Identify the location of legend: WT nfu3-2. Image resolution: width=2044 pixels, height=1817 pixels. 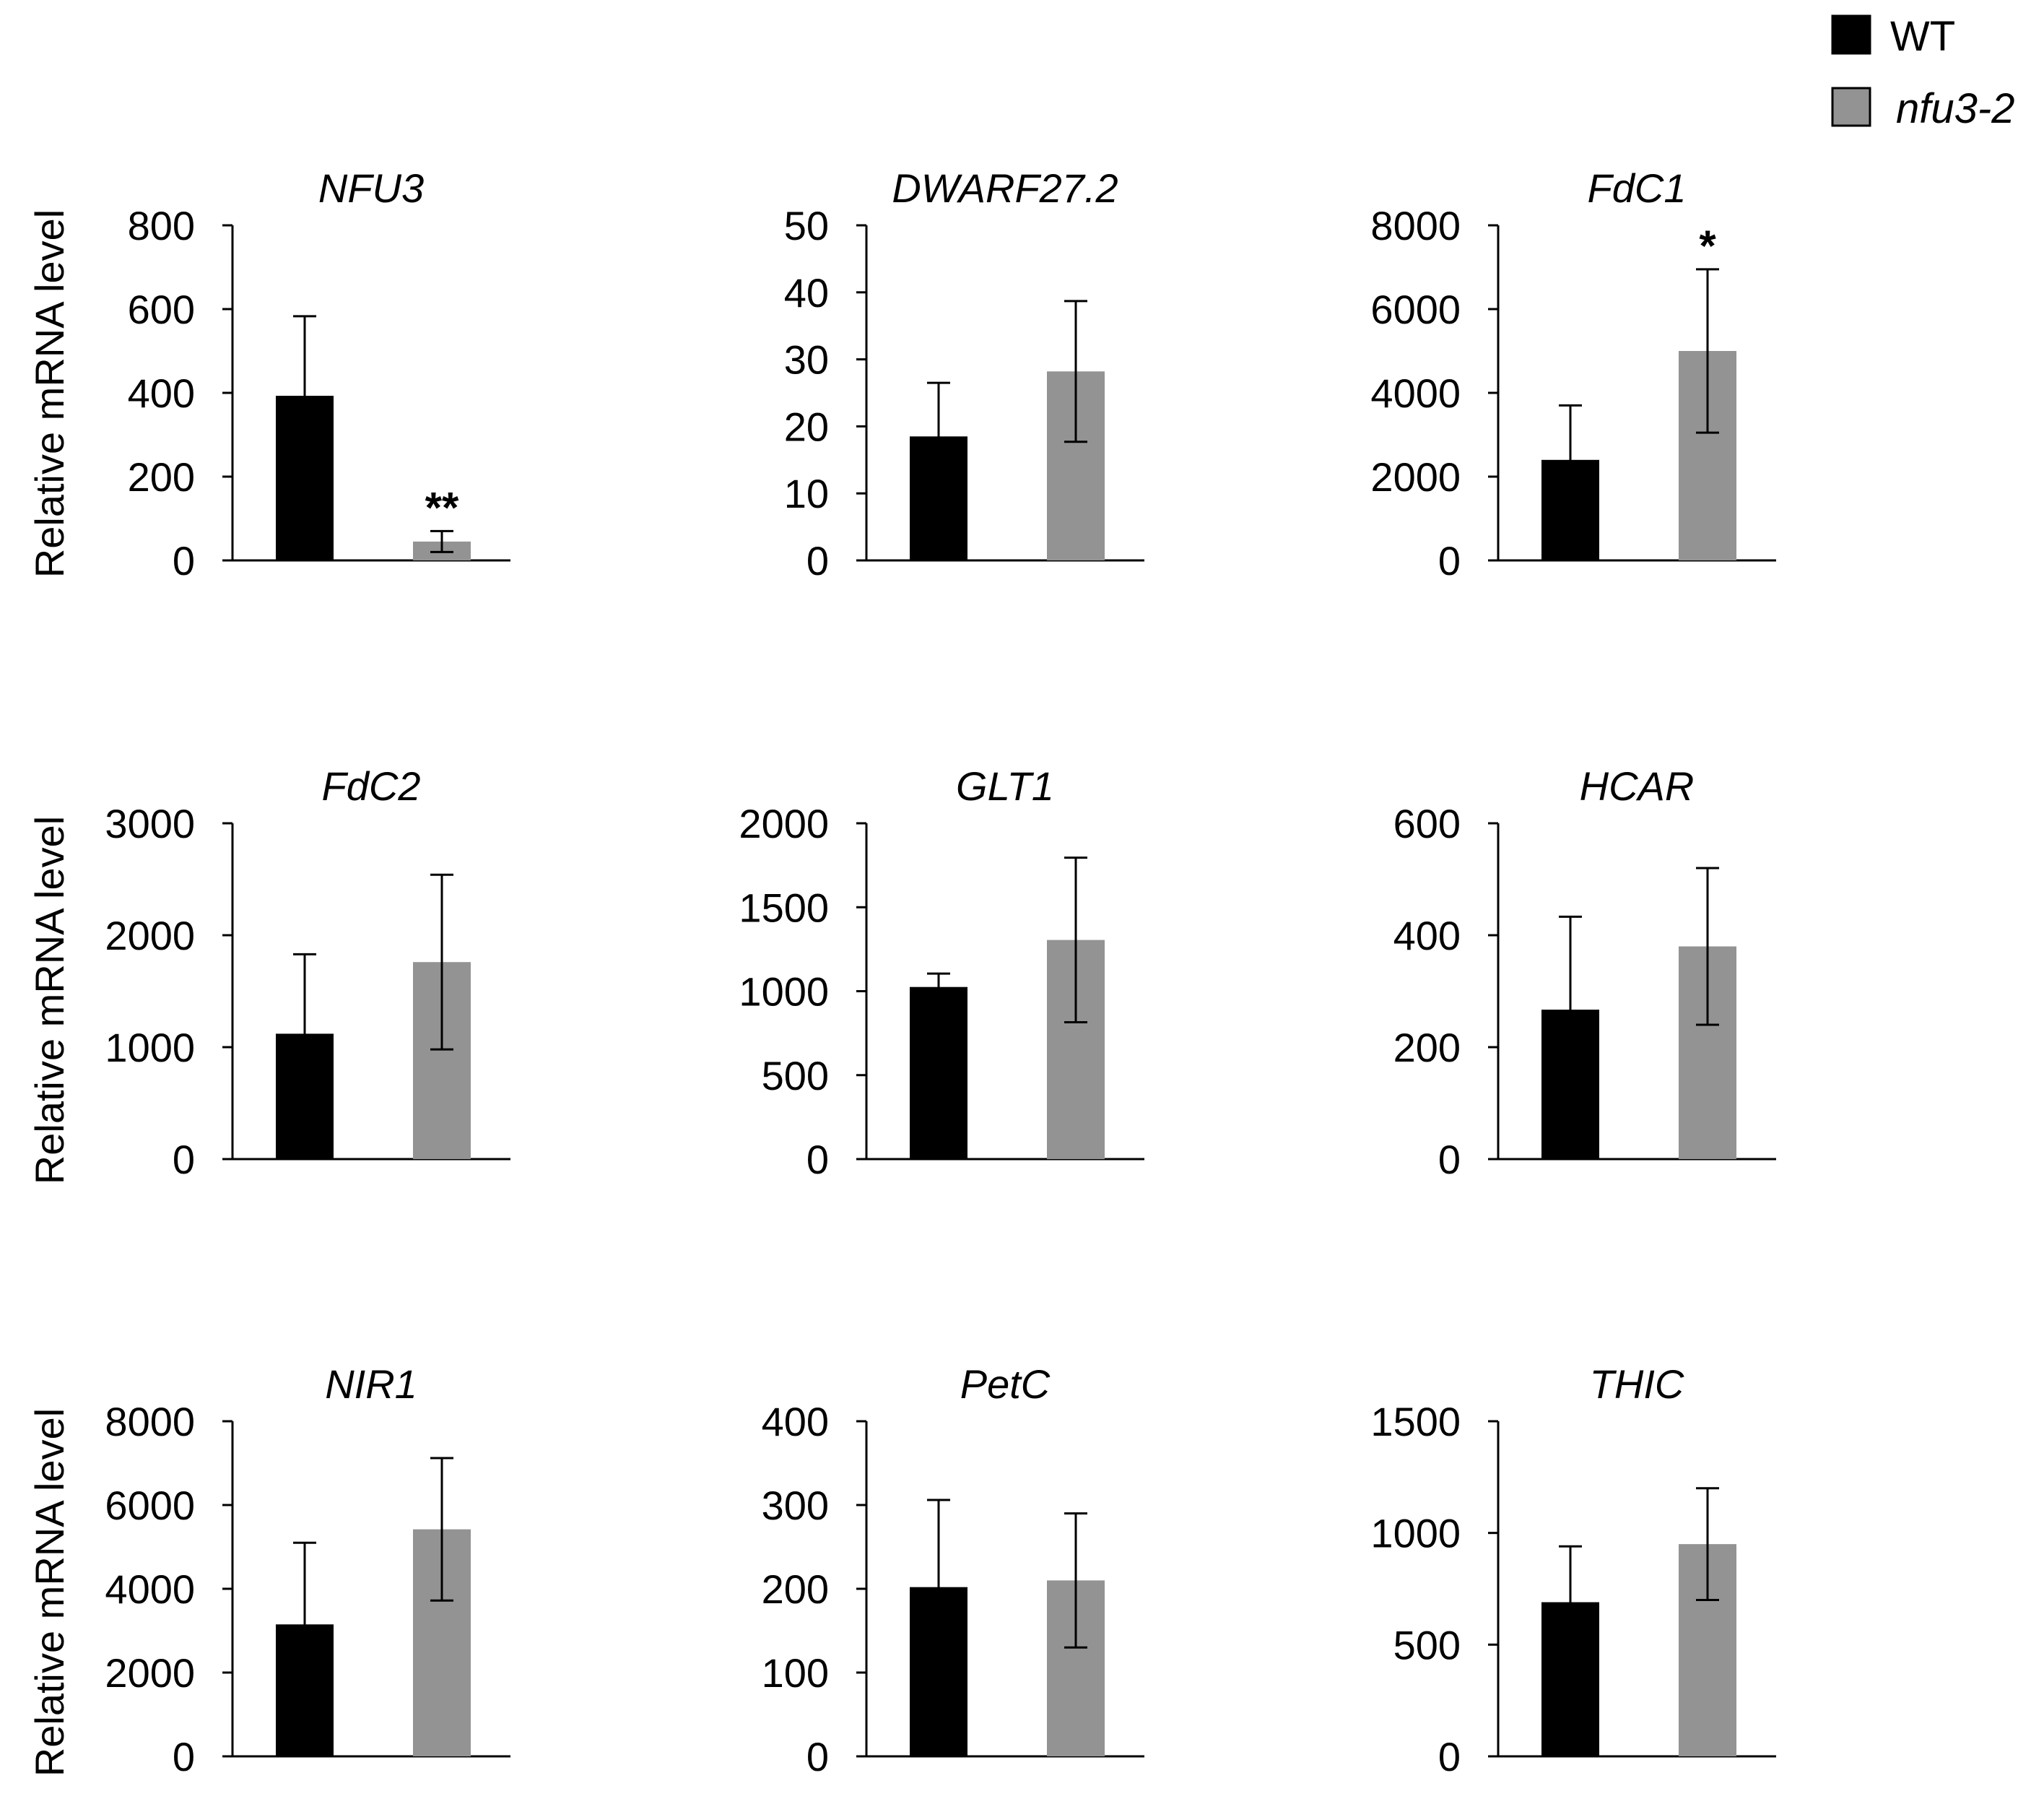
(1922, 73).